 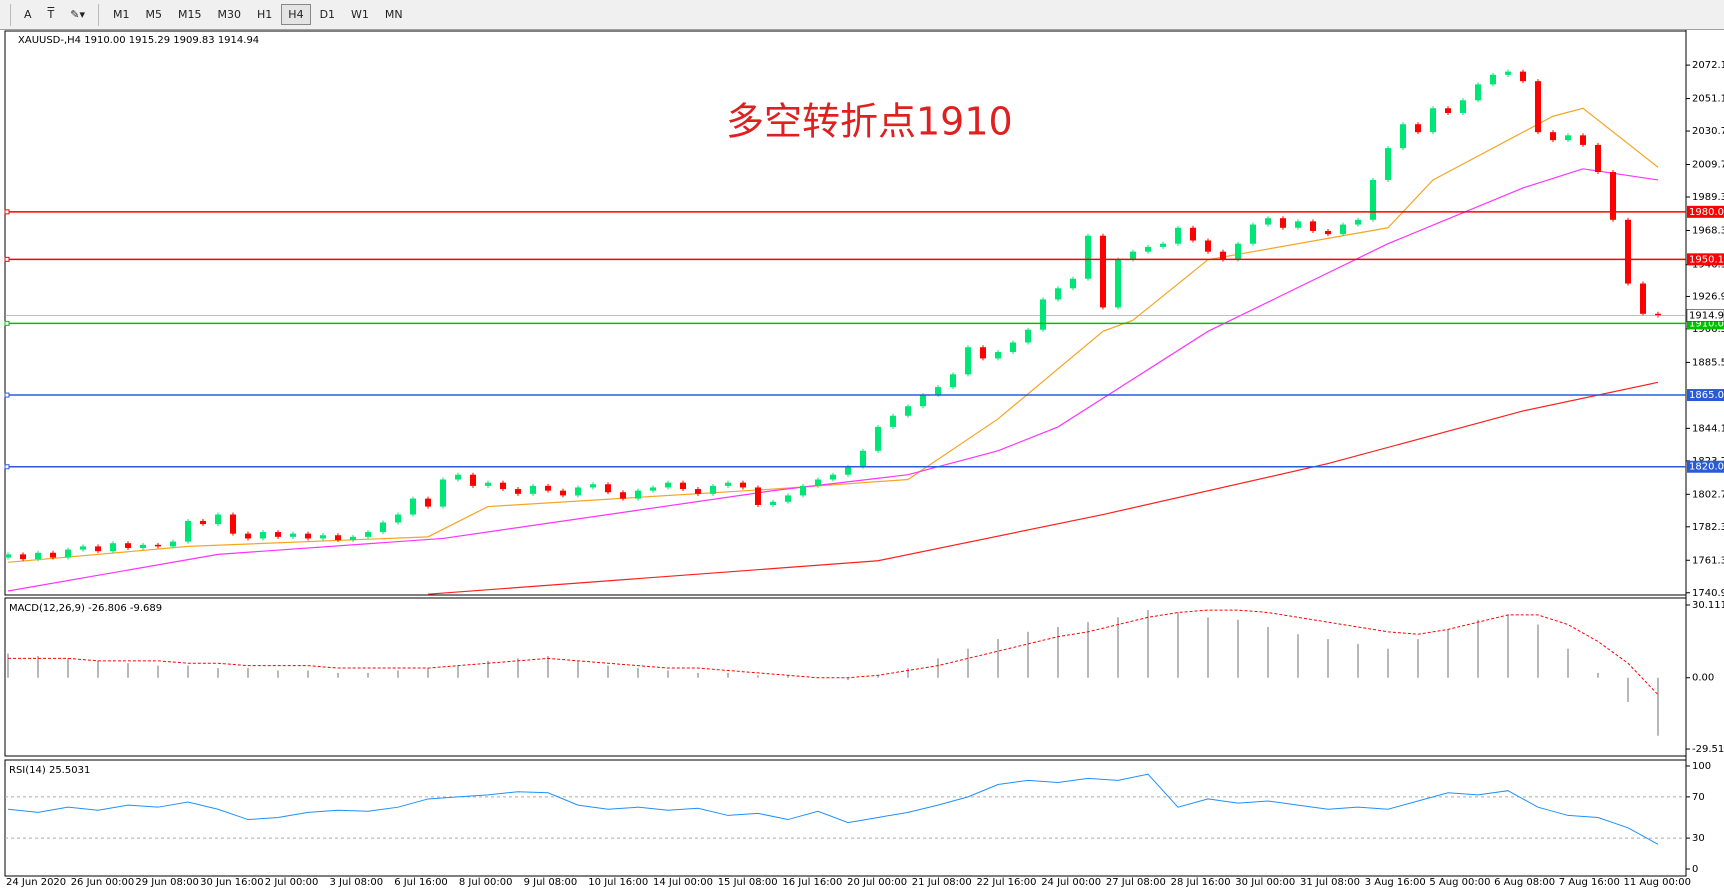 What do you see at coordinates (1657, 882) in the screenshot?
I see `x-tick-label: 11 Aug 00:00` at bounding box center [1657, 882].